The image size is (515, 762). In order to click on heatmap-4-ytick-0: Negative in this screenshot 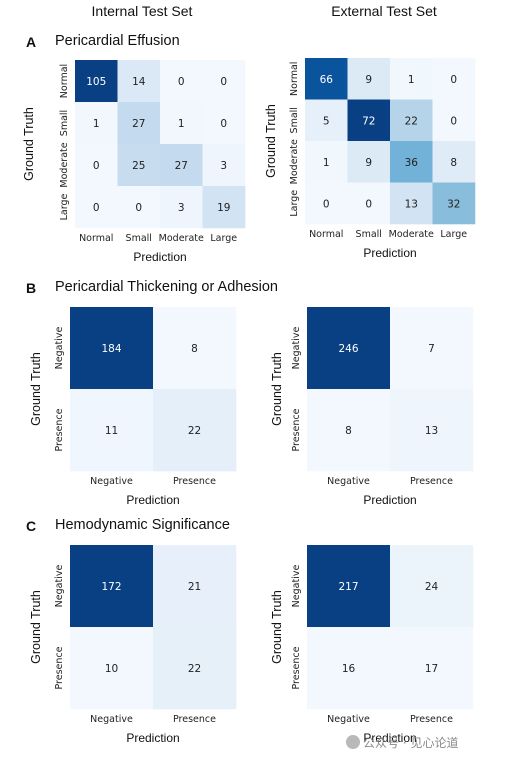, I will do `click(59, 586)`.